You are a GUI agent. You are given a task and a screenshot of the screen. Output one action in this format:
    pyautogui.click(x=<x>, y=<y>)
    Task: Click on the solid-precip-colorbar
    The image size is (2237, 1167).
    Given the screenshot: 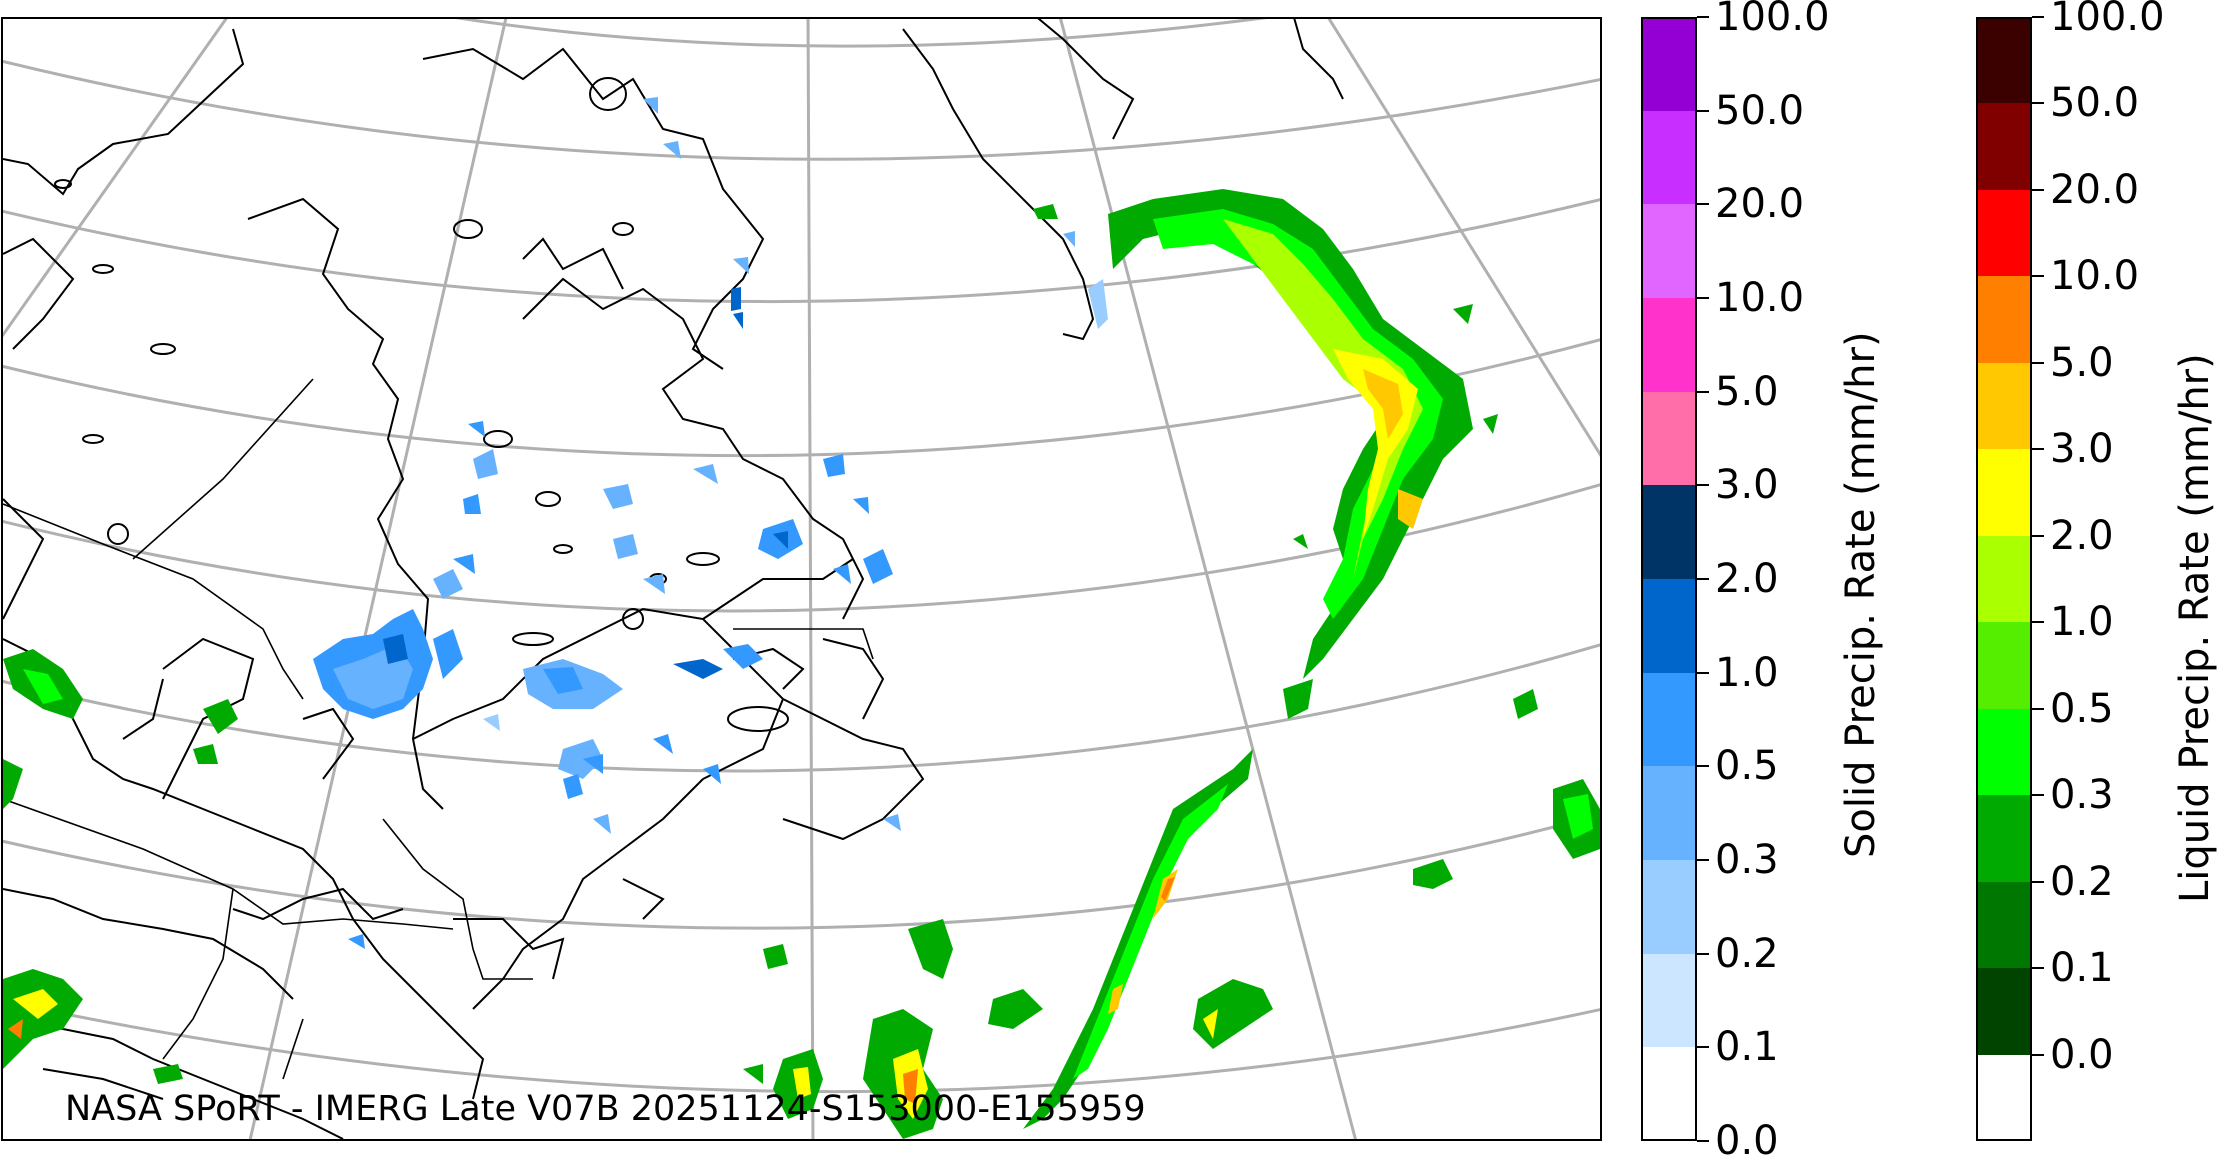 What is the action you would take?
    pyautogui.click(x=1669, y=579)
    